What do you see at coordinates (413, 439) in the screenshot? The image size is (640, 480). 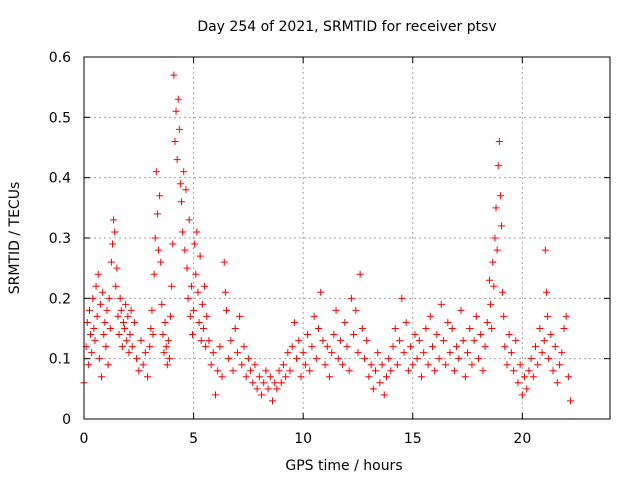 I see `x-tick-label: 15` at bounding box center [413, 439].